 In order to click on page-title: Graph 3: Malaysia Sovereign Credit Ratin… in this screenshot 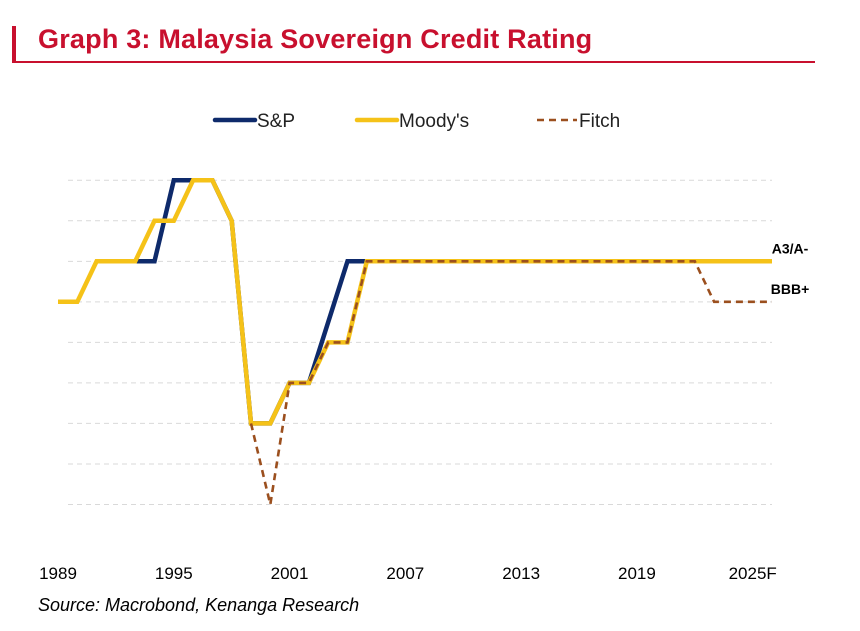, I will do `click(315, 39)`.